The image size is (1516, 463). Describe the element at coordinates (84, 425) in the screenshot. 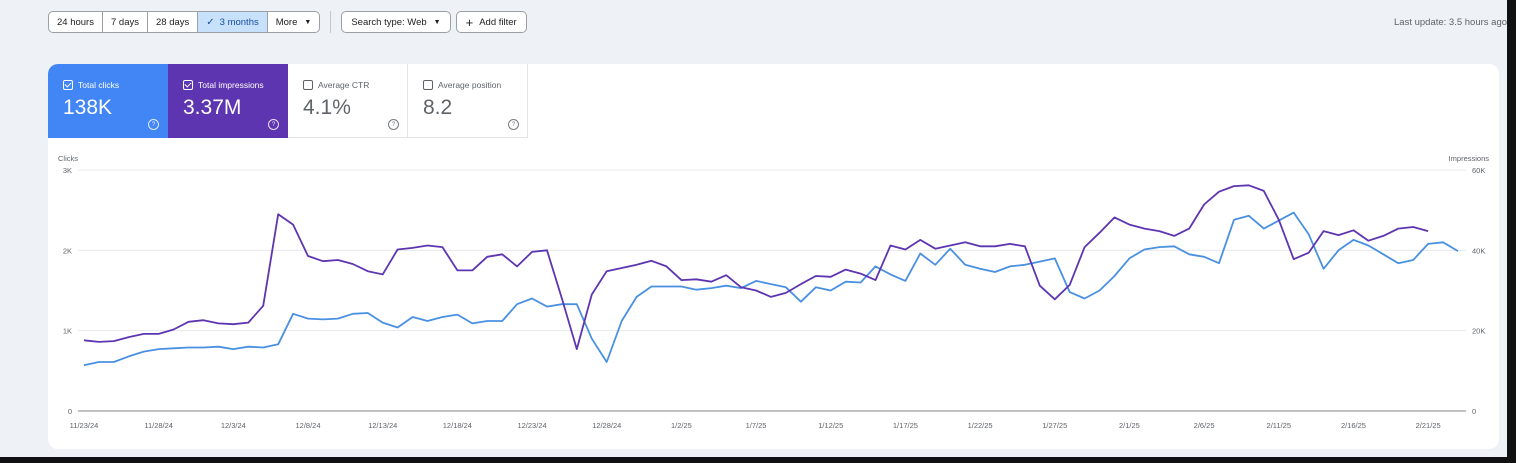

I see `x-axis-tick-label: 11/23/24` at that location.